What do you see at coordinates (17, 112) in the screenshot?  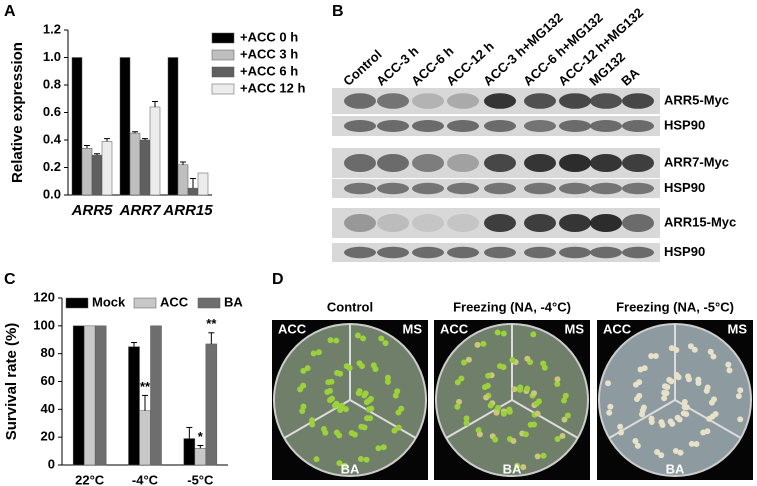 I see `y-axis-label: Relative expression` at bounding box center [17, 112].